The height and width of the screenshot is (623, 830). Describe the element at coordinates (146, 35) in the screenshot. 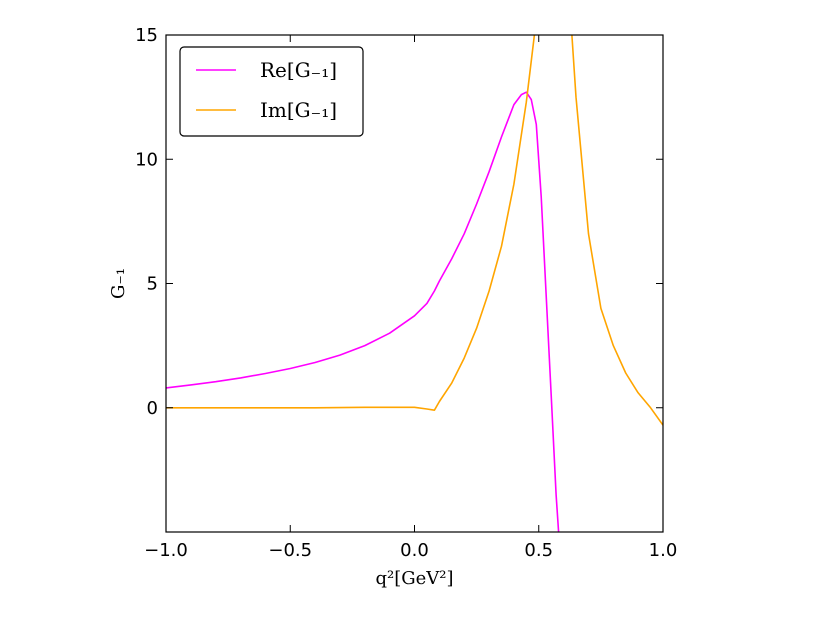

I see `y-tick-label: 15` at that location.